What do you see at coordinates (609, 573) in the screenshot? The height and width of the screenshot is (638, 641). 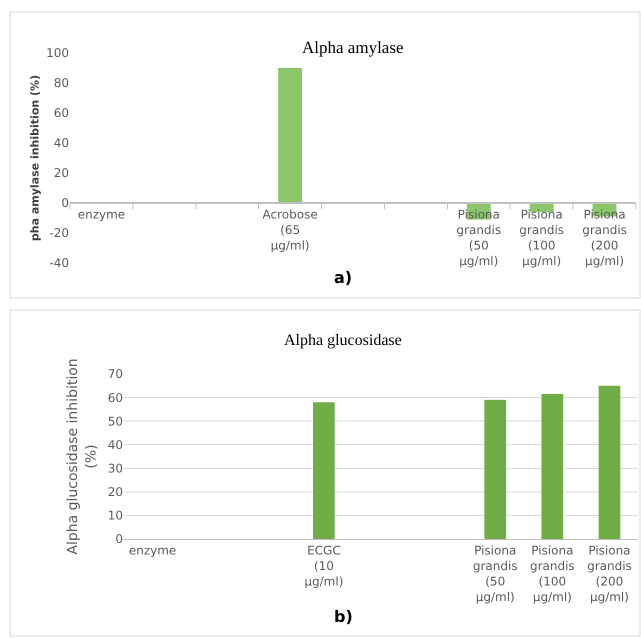 I see `x-tick-label: Pisiona grandis (200 µg/ml)` at bounding box center [609, 573].